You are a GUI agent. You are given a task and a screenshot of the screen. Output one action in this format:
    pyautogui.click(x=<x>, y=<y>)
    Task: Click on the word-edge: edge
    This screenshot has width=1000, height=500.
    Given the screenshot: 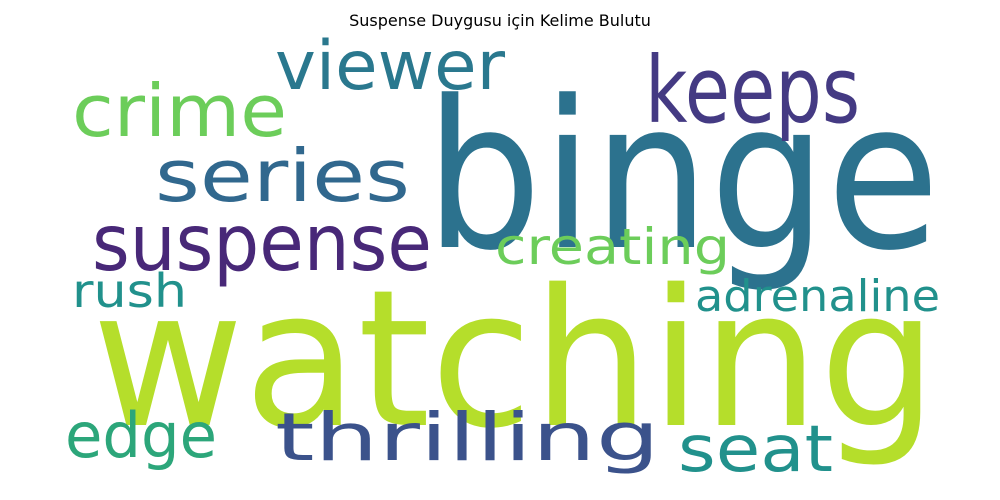 What is the action you would take?
    pyautogui.click(x=141, y=435)
    